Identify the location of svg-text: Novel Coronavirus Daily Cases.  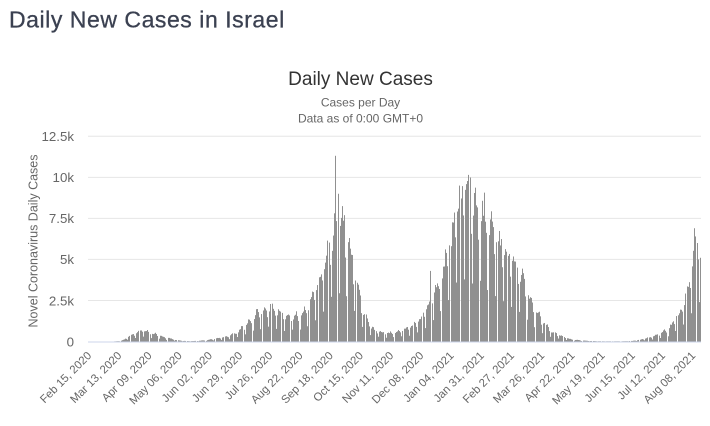
(34, 241).